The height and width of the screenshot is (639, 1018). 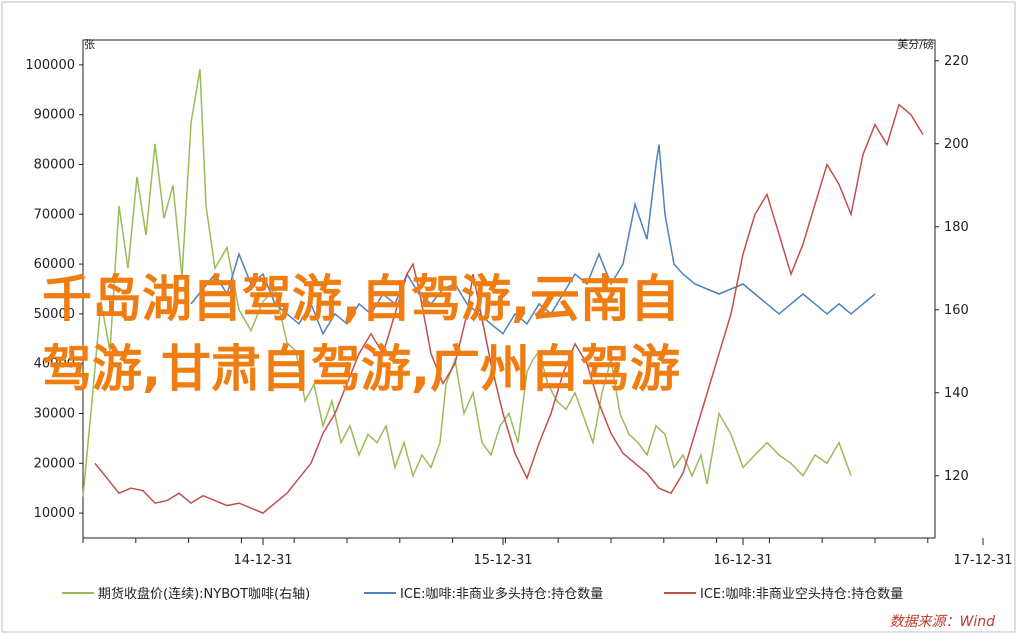 I want to click on overlay-text-line-2: 驾游,甘肃自驾游,广州自驾游, so click(x=361, y=369).